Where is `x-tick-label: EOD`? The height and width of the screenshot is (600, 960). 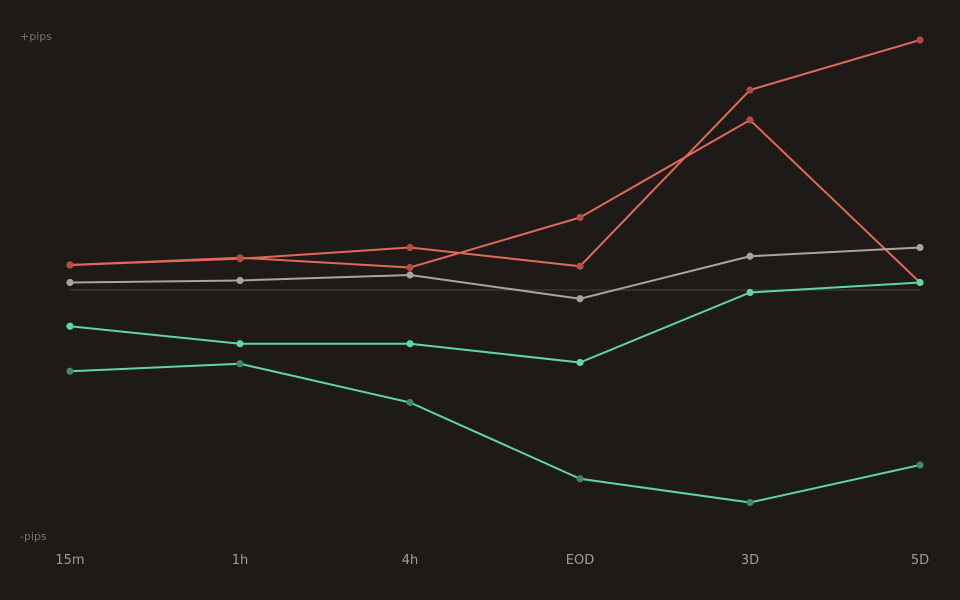 x-tick-label: EOD is located at coordinates (580, 560).